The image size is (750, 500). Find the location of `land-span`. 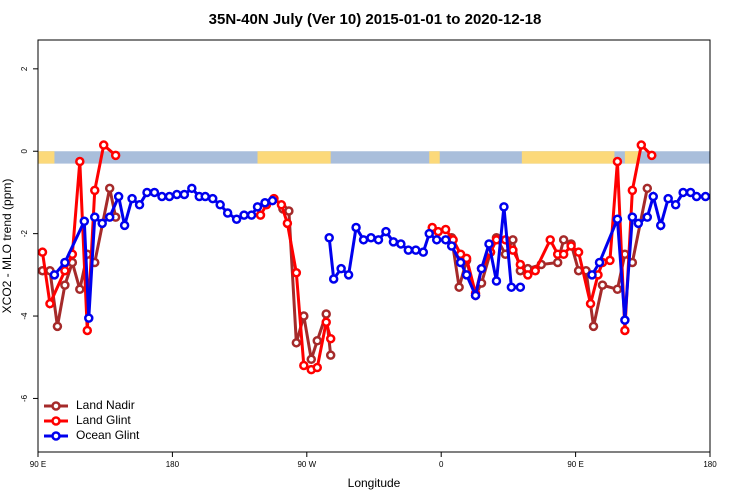

land-span is located at coordinates (294, 157).